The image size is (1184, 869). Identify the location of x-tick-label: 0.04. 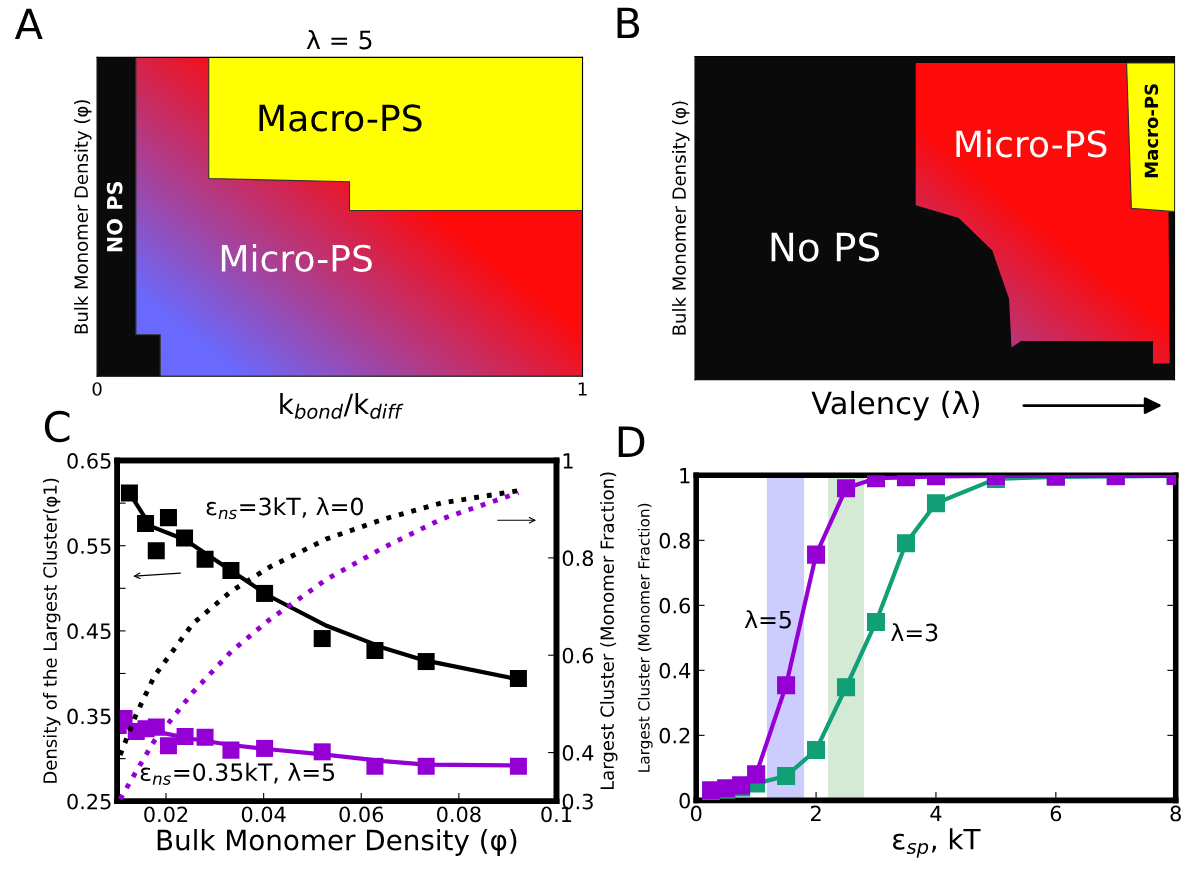
(263, 814).